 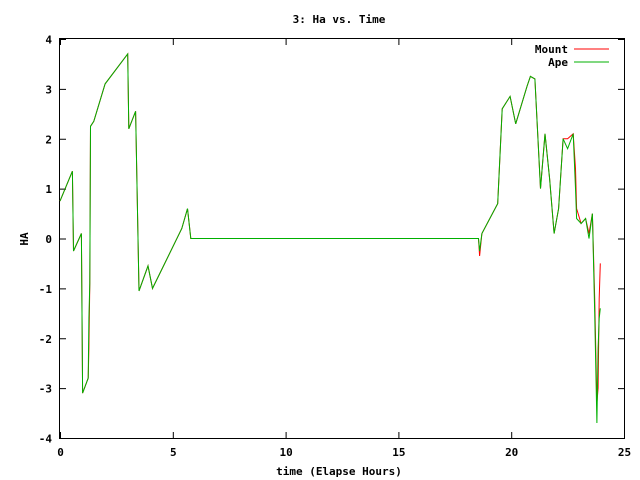 I want to click on y-tick-label: -1, so click(x=46, y=289).